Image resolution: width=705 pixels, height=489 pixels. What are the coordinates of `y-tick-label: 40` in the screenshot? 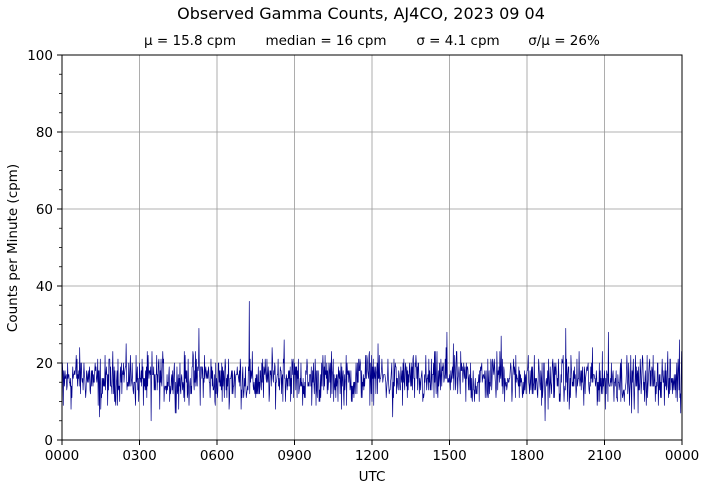 It's located at (44, 287).